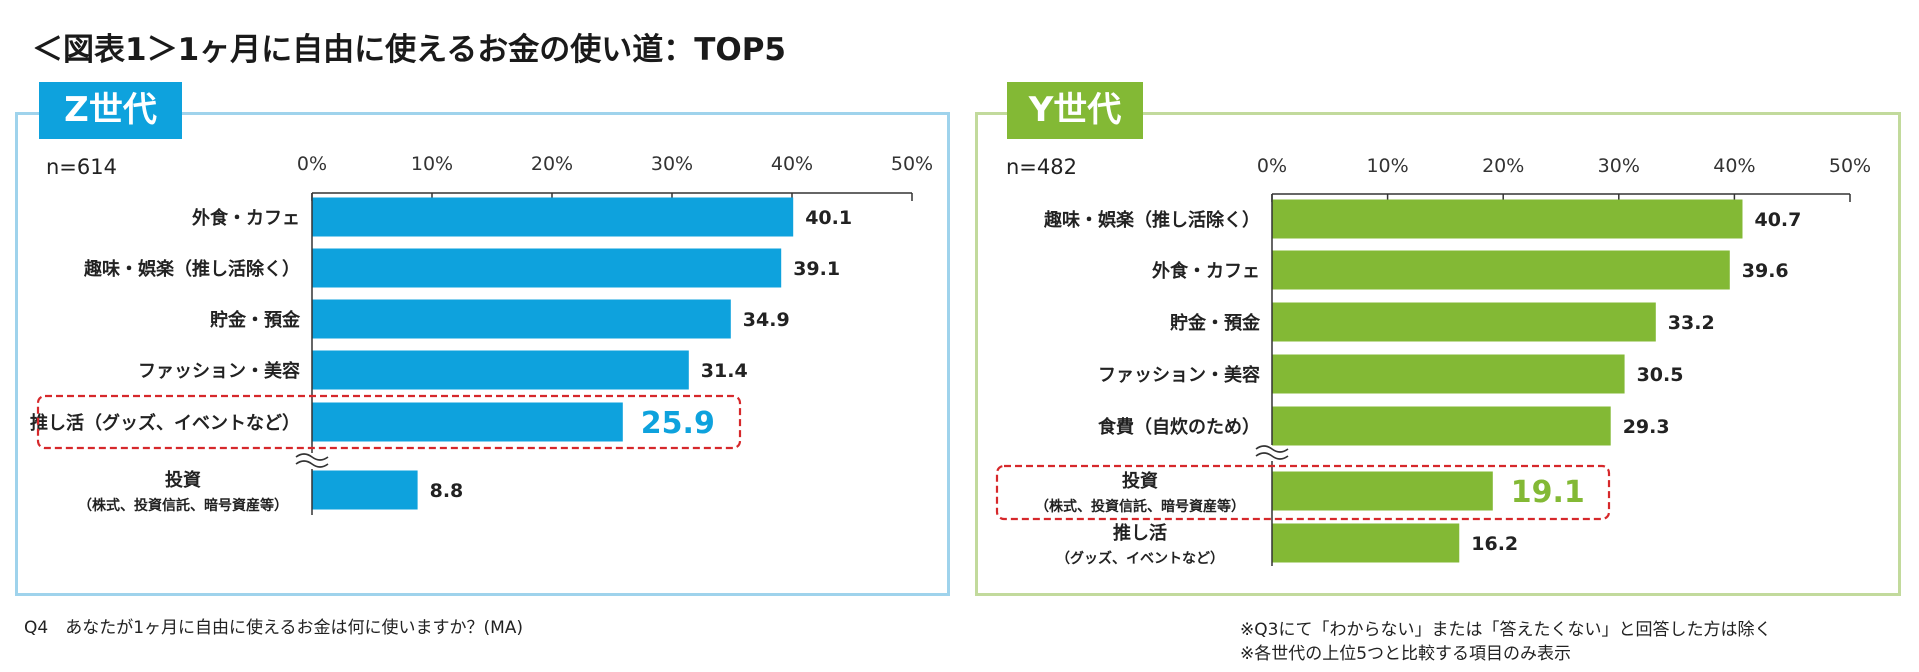 The height and width of the screenshot is (672, 1919). What do you see at coordinates (110, 110) in the screenshot?
I see `z-generation-tab: Z世代` at bounding box center [110, 110].